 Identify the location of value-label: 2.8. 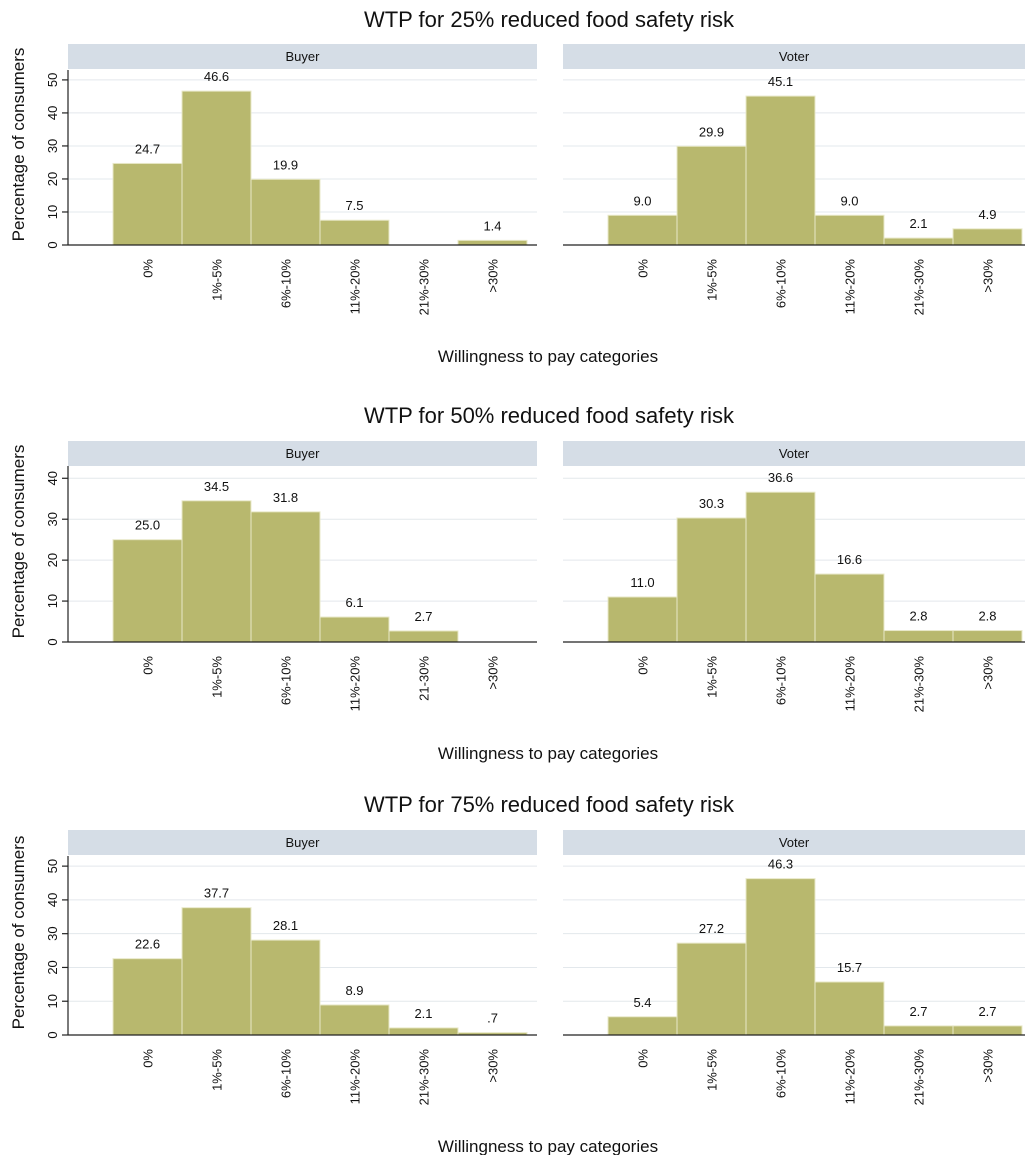
(918, 616).